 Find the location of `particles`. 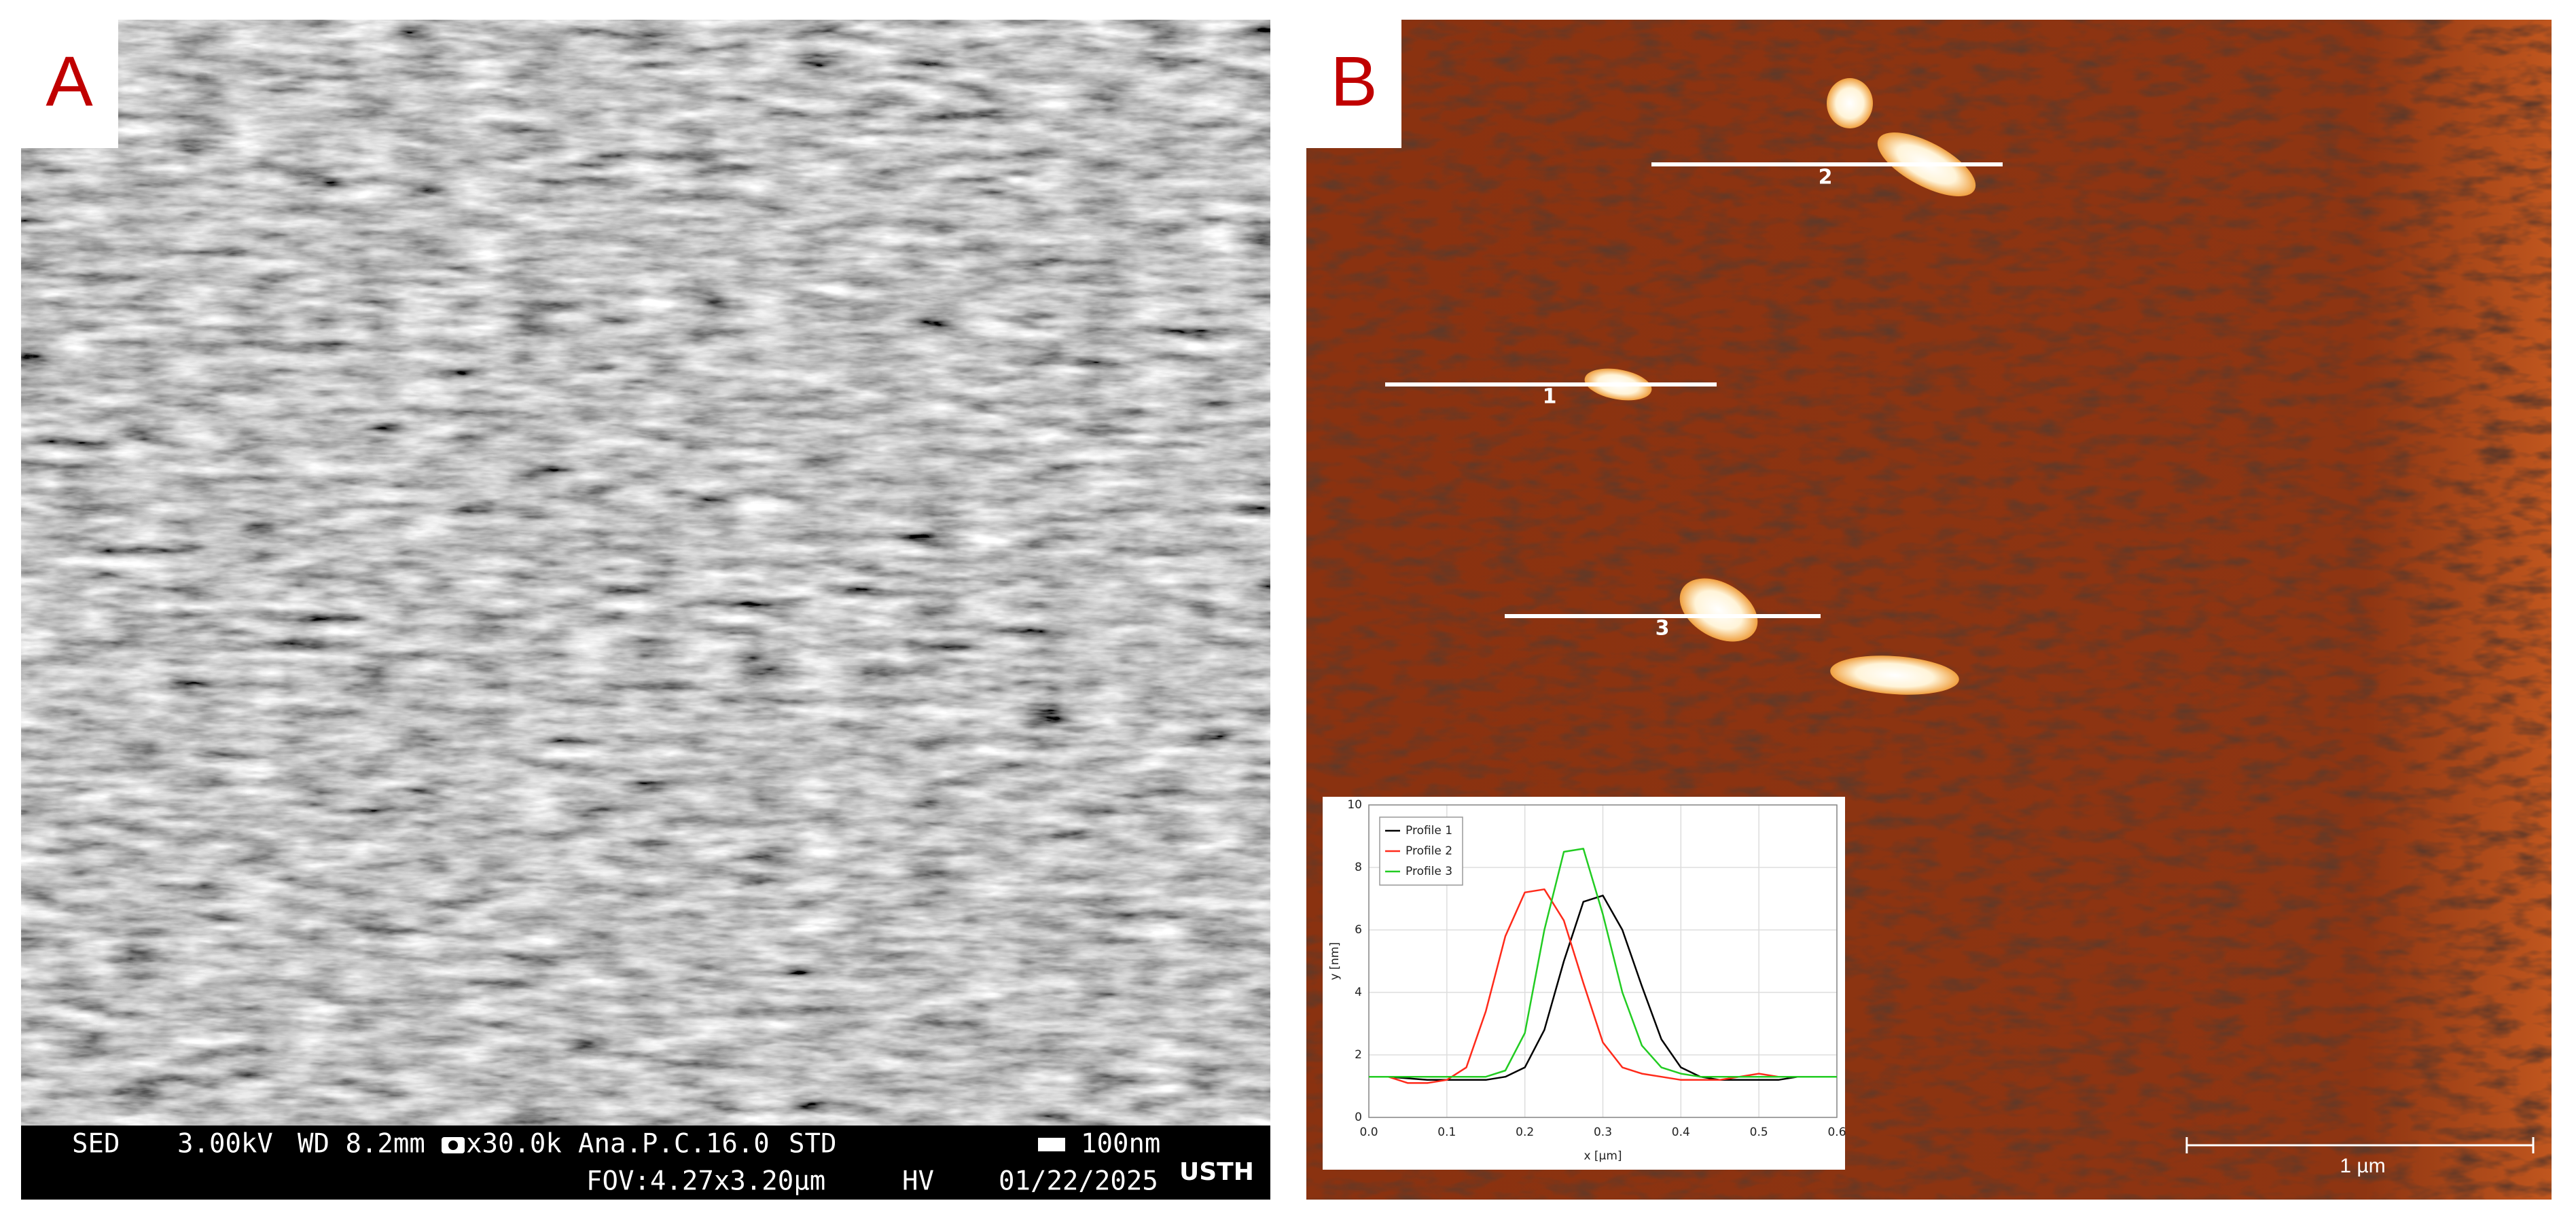

particles is located at coordinates (1780, 386).